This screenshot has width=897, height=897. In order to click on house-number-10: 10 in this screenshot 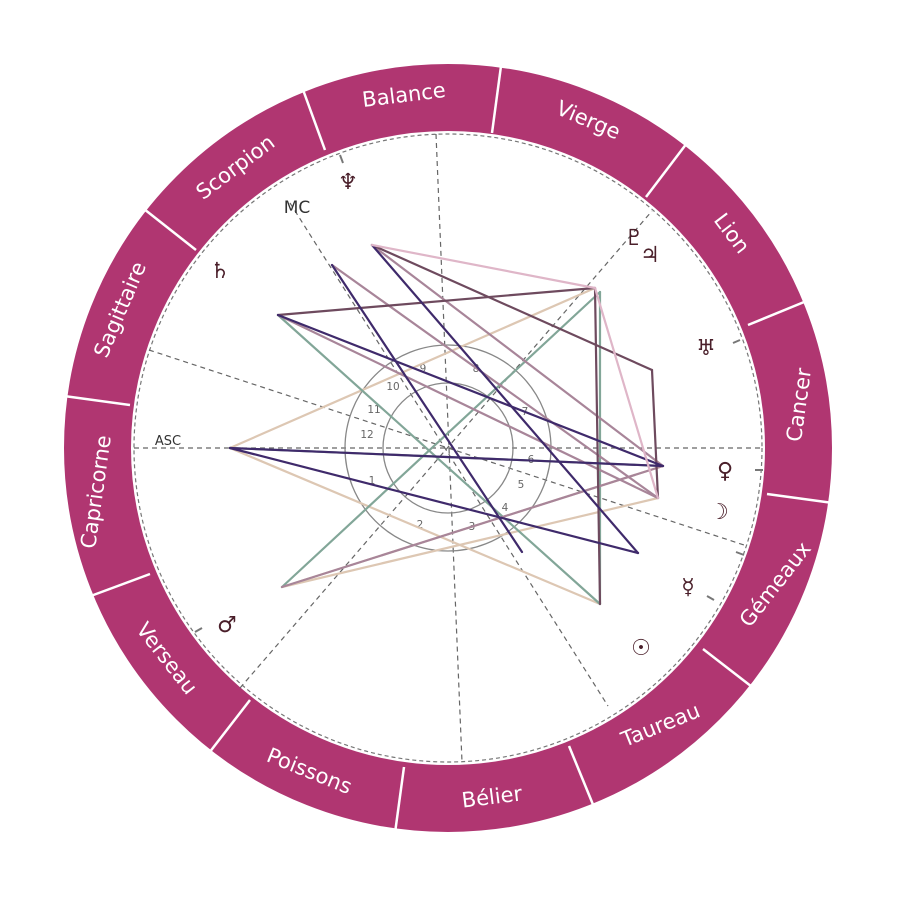, I will do `click(392, 387)`.